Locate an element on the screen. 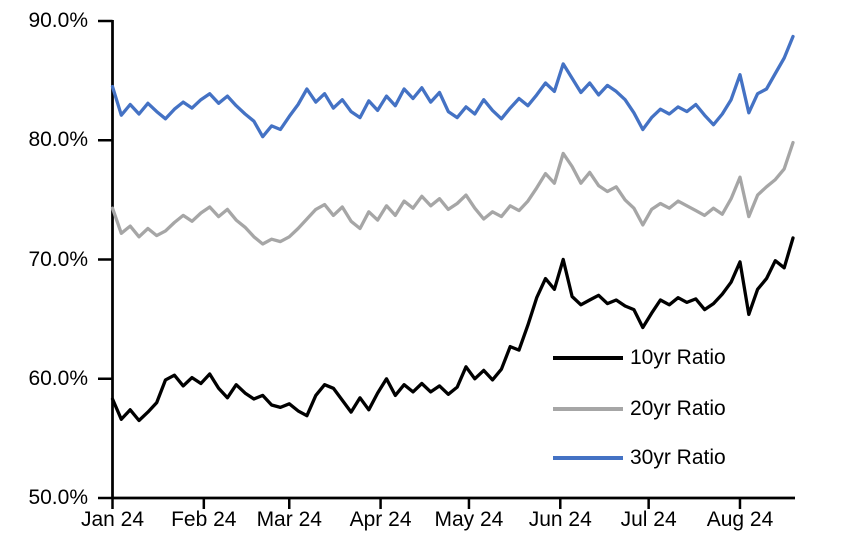 The height and width of the screenshot is (551, 852). legend-label: 10yr Ratio is located at coordinates (678, 357).